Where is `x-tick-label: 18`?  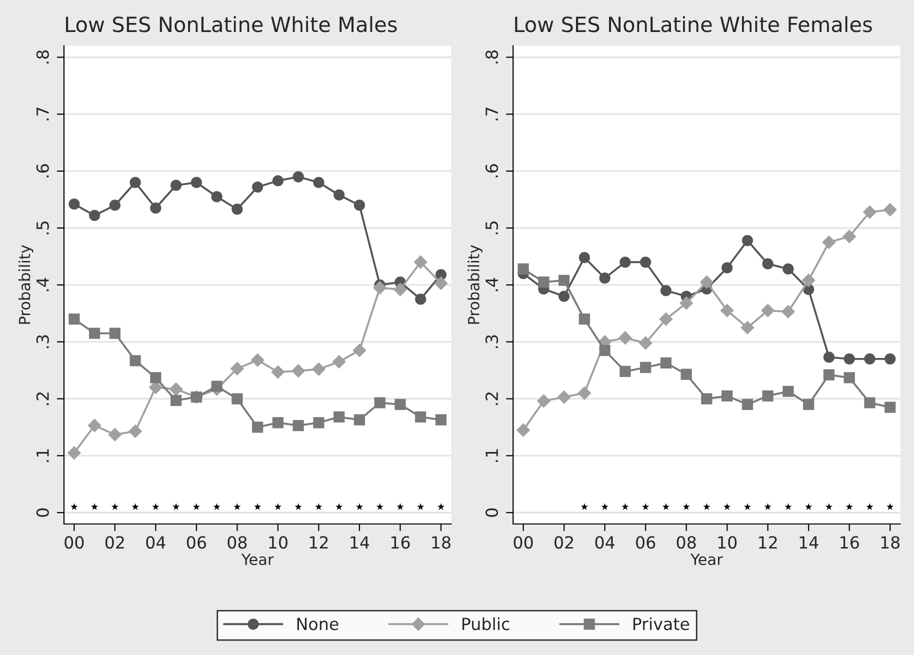 x-tick-label: 18 is located at coordinates (890, 542).